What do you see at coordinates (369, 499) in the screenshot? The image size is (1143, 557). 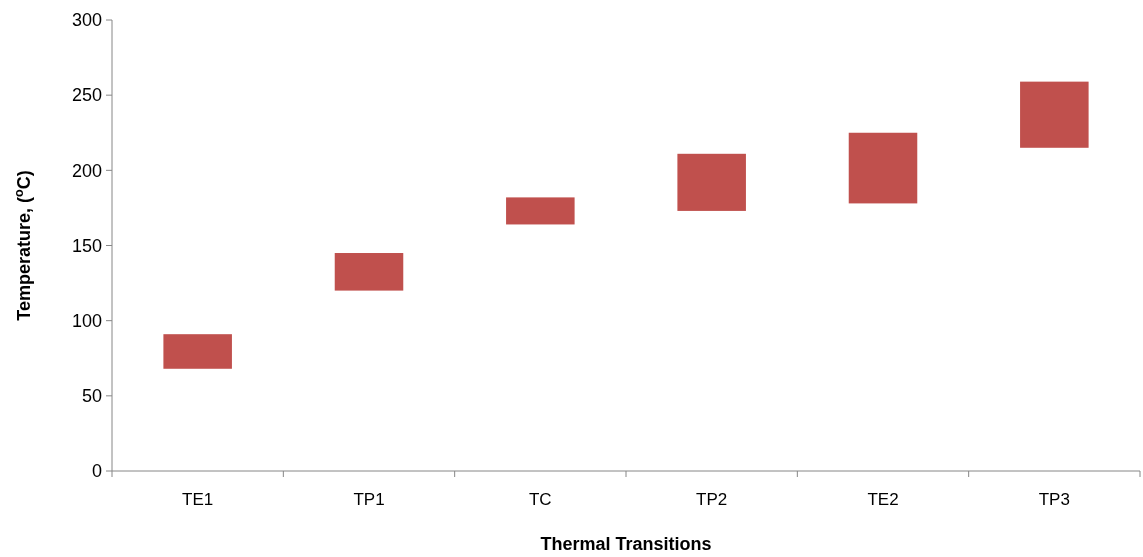 I see `x-tick-label: TP1` at bounding box center [369, 499].